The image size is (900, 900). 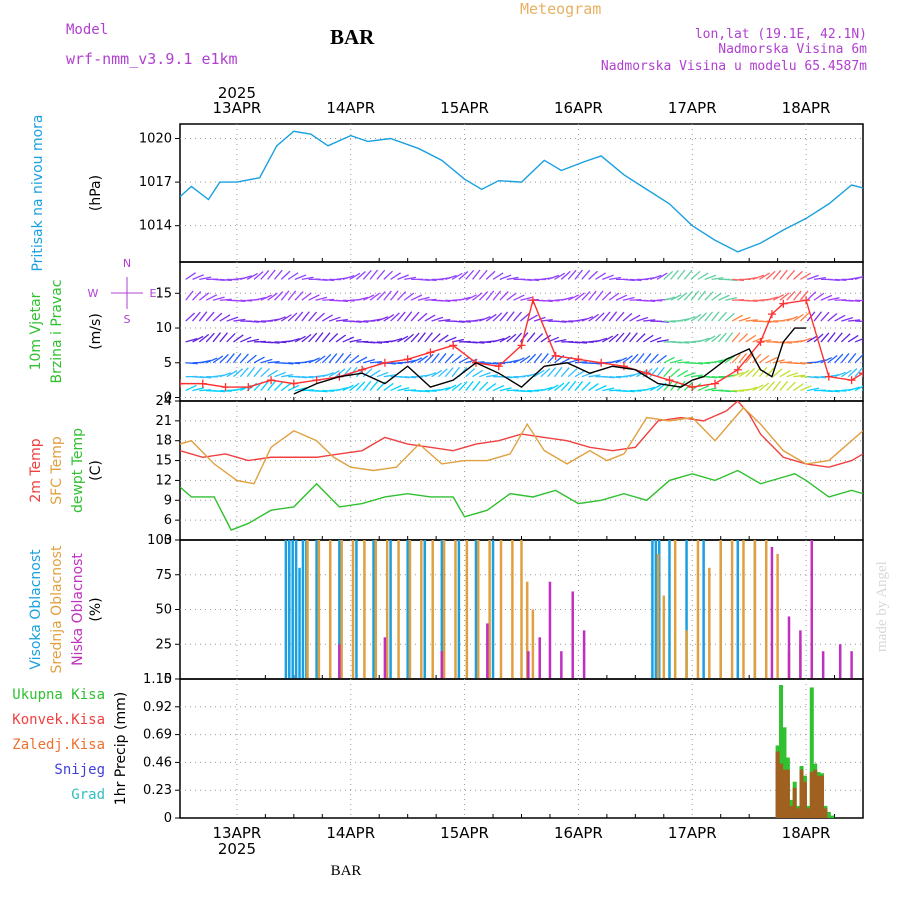 I want to click on y-label: dewpt Temp, so click(x=78, y=470).